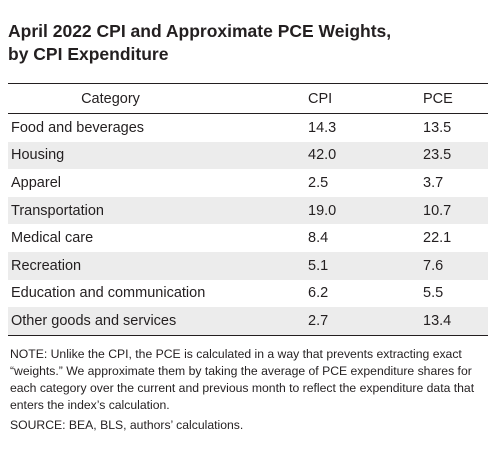  I want to click on row-category: Education and communication, so click(108, 293).